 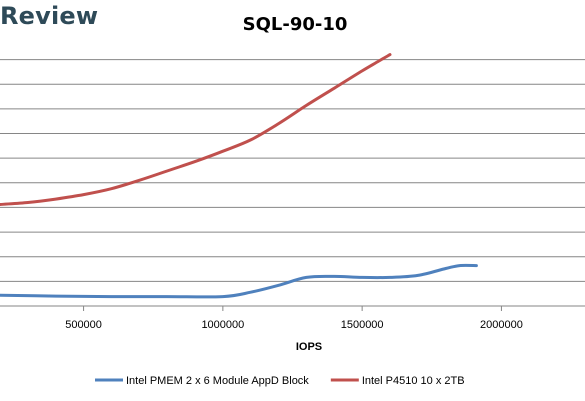 What do you see at coordinates (295, 24) in the screenshot?
I see `chart-title: SQL-90-10` at bounding box center [295, 24].